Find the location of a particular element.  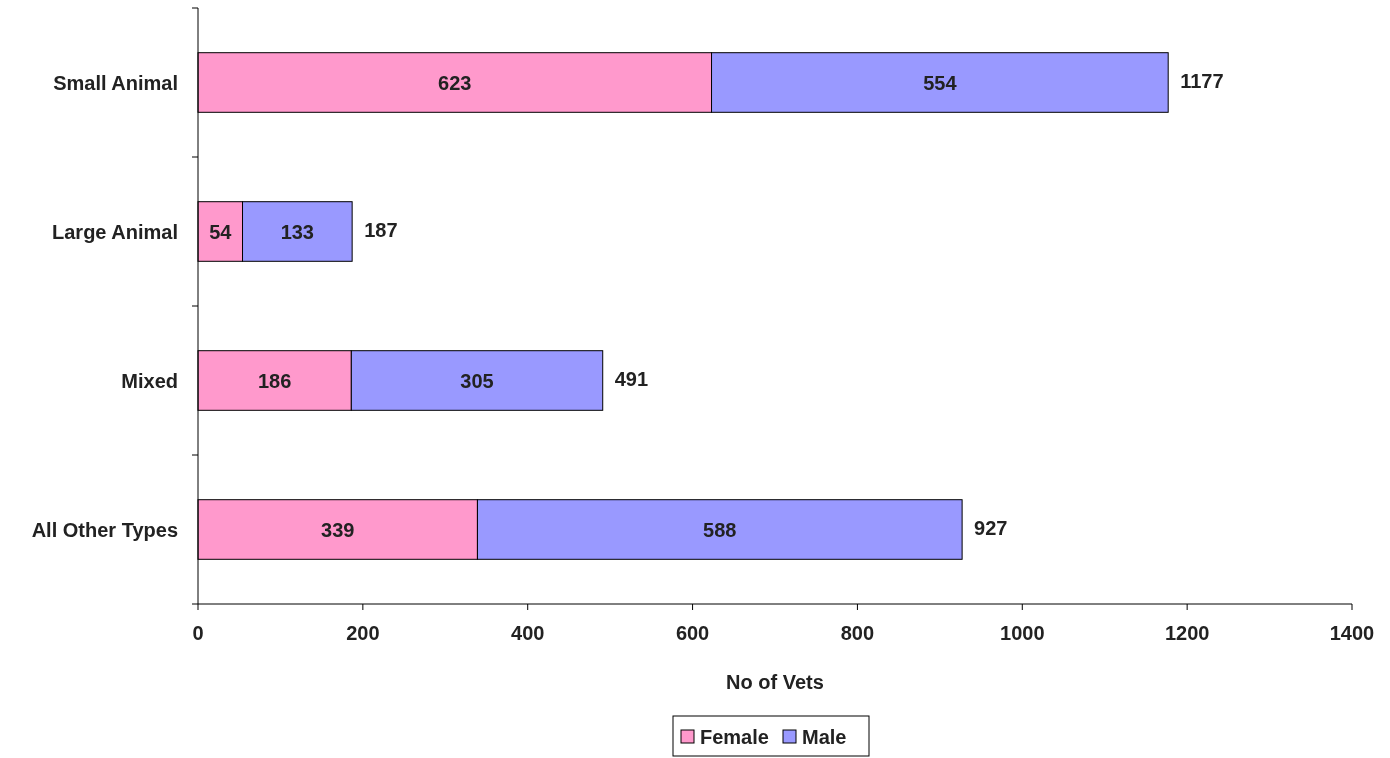

x-tick-label: 0 is located at coordinates (198, 633).